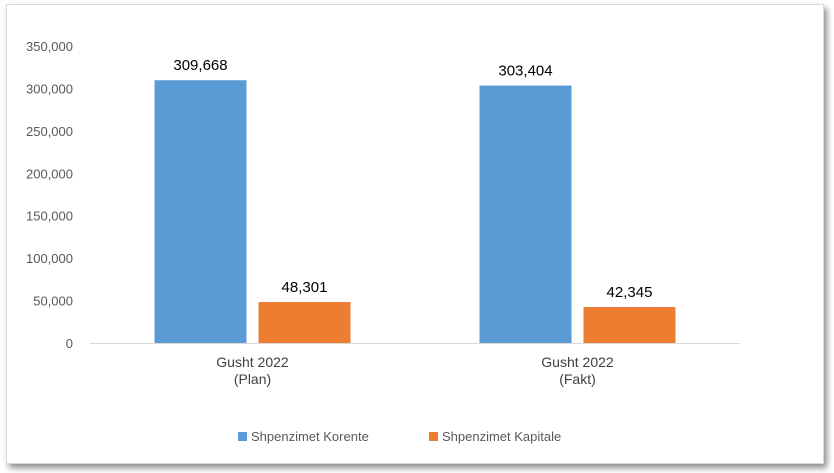 The image size is (834, 473). I want to click on y-tick-label: 50,000, so click(53, 301).